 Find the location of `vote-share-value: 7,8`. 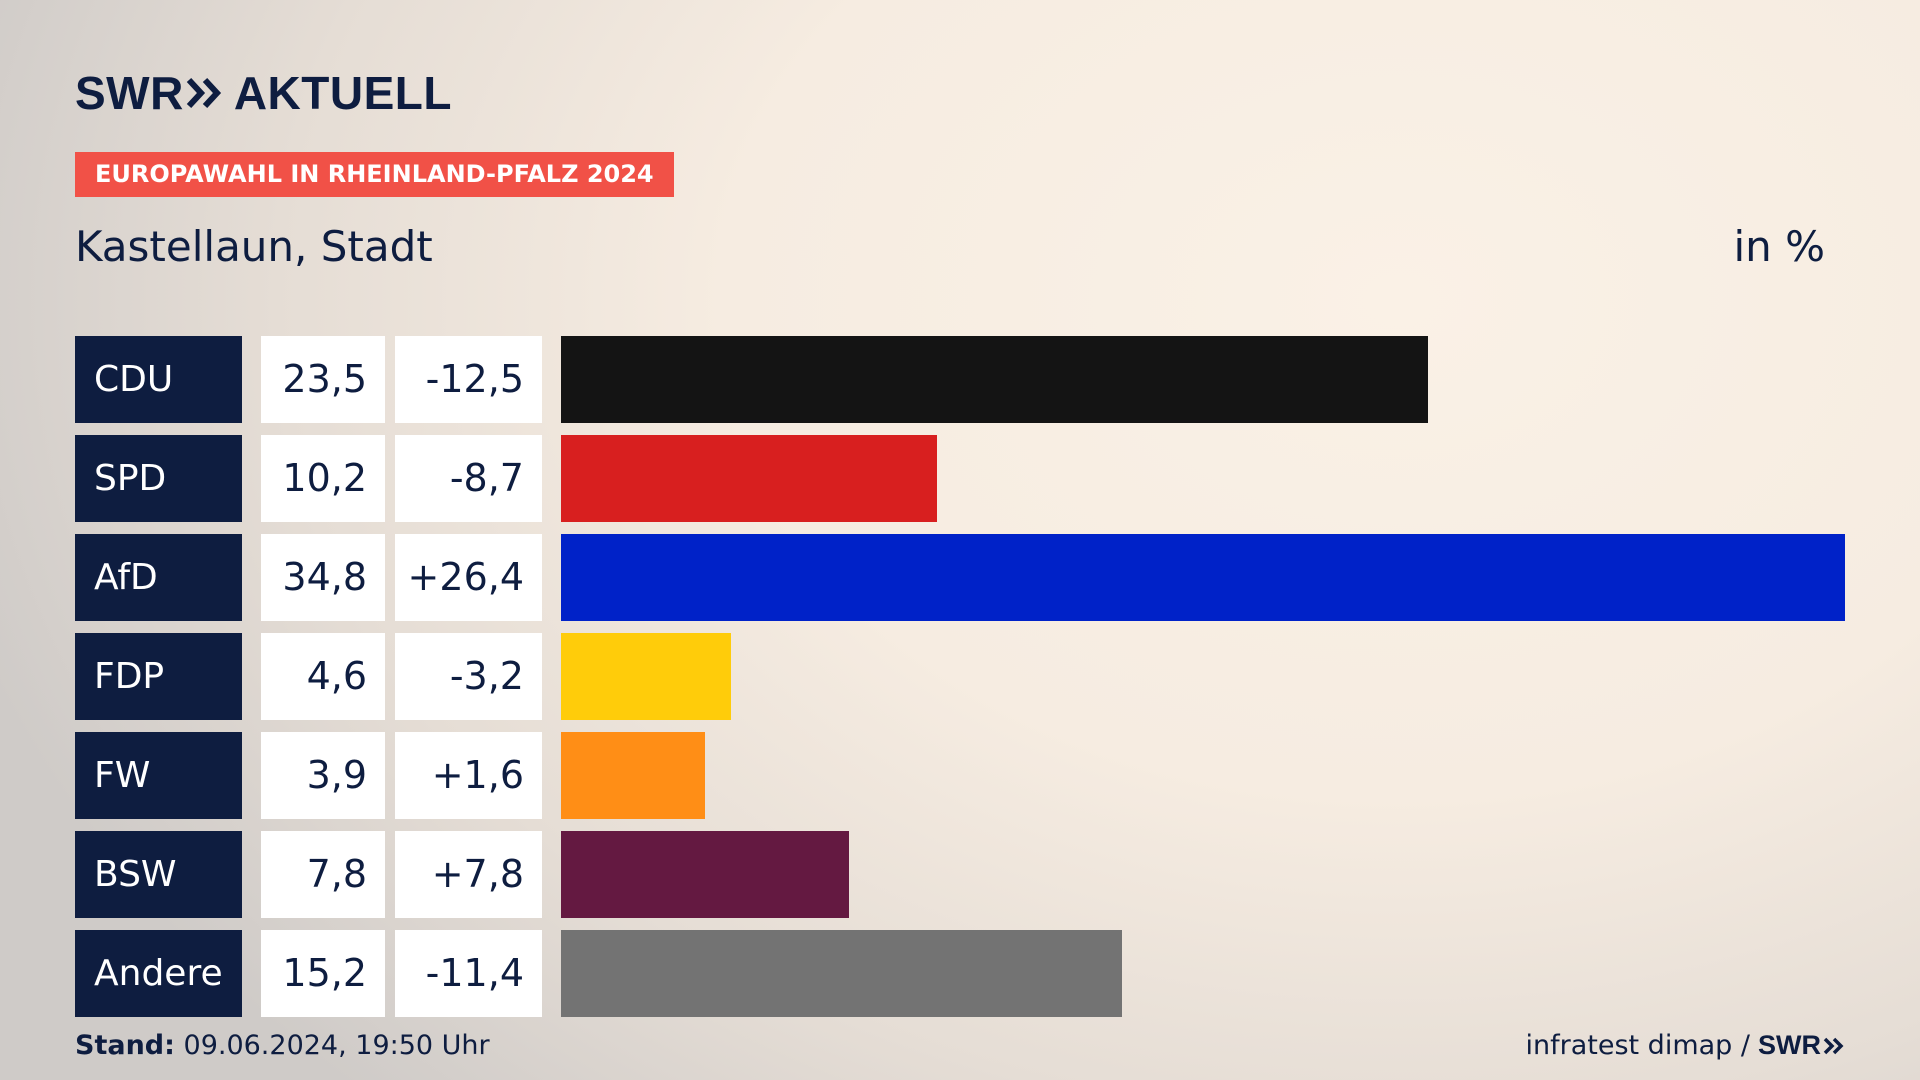

vote-share-value: 7,8 is located at coordinates (323, 874).